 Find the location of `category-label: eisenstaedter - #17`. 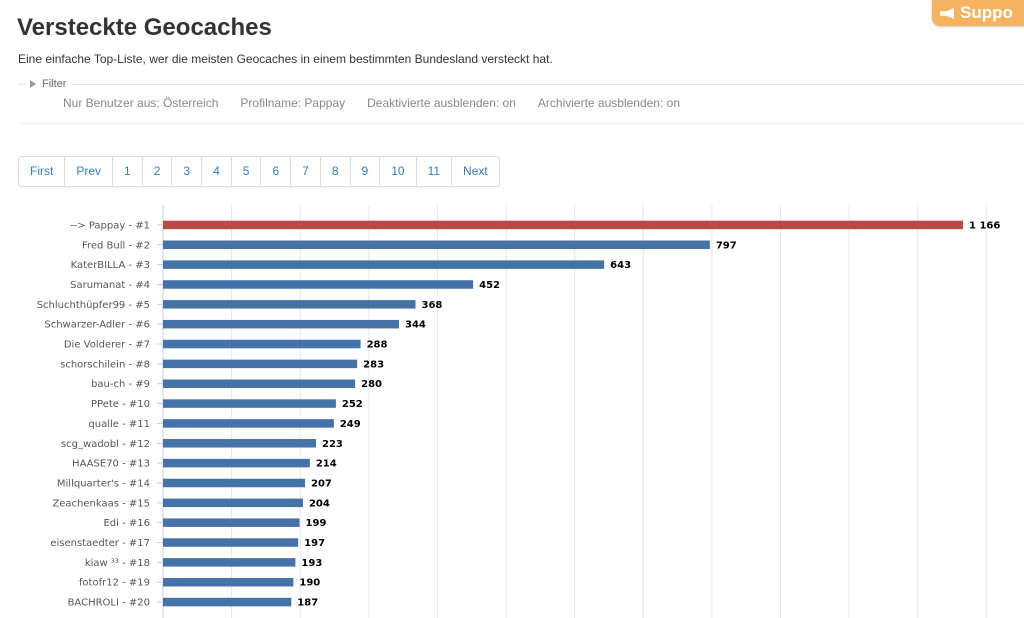

category-label: eisenstaedter - #17 is located at coordinates (100, 543).